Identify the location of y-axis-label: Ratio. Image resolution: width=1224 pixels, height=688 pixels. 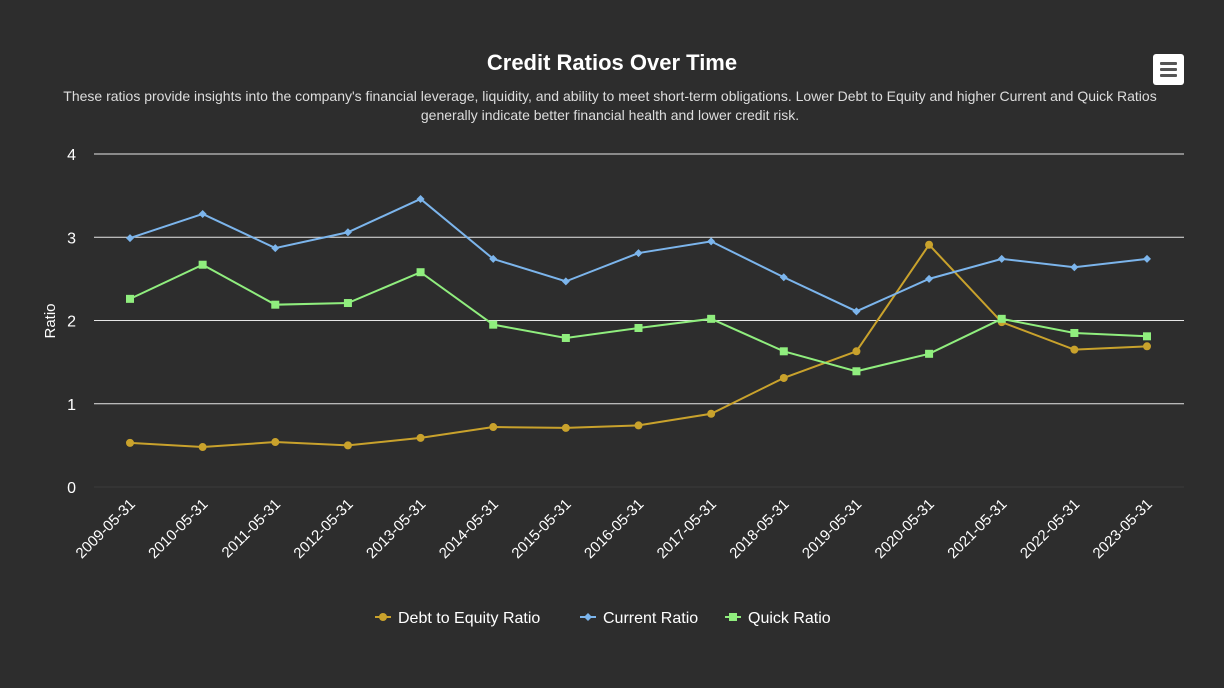
(50, 320).